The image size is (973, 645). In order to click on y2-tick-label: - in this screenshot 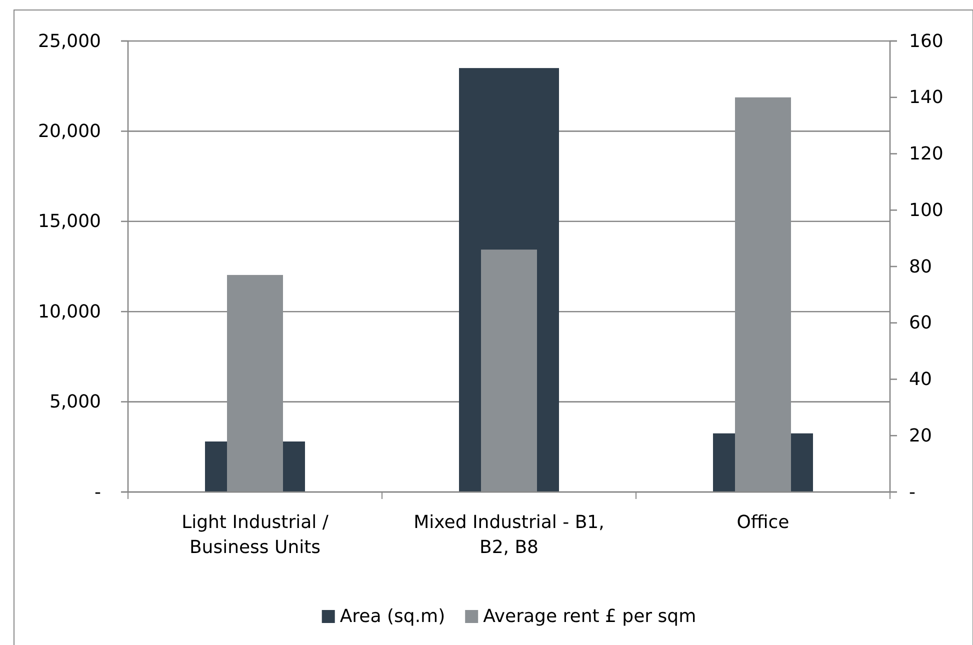, I will do `click(912, 492)`.